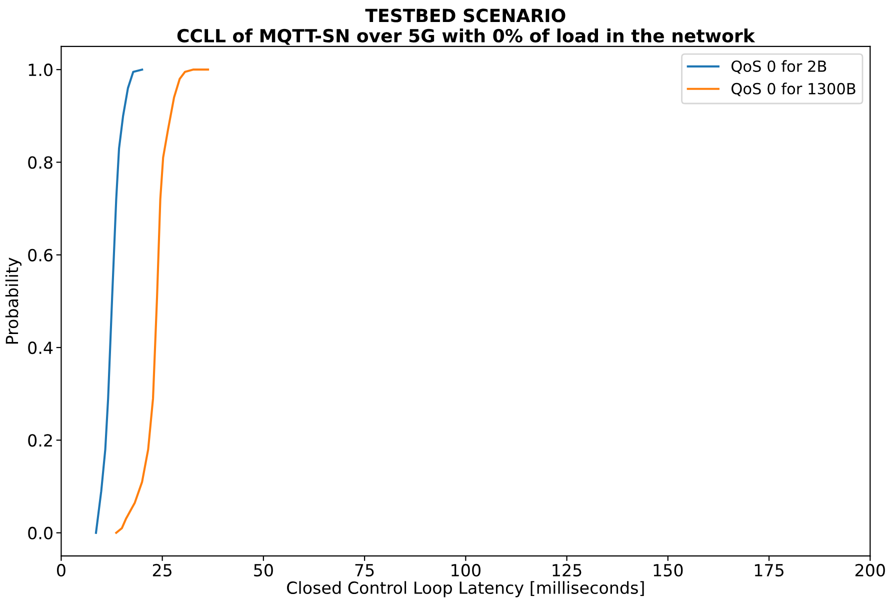 This screenshot has width=887, height=603. Describe the element at coordinates (870, 570) in the screenshot. I see `x-tick-label: 200` at that location.